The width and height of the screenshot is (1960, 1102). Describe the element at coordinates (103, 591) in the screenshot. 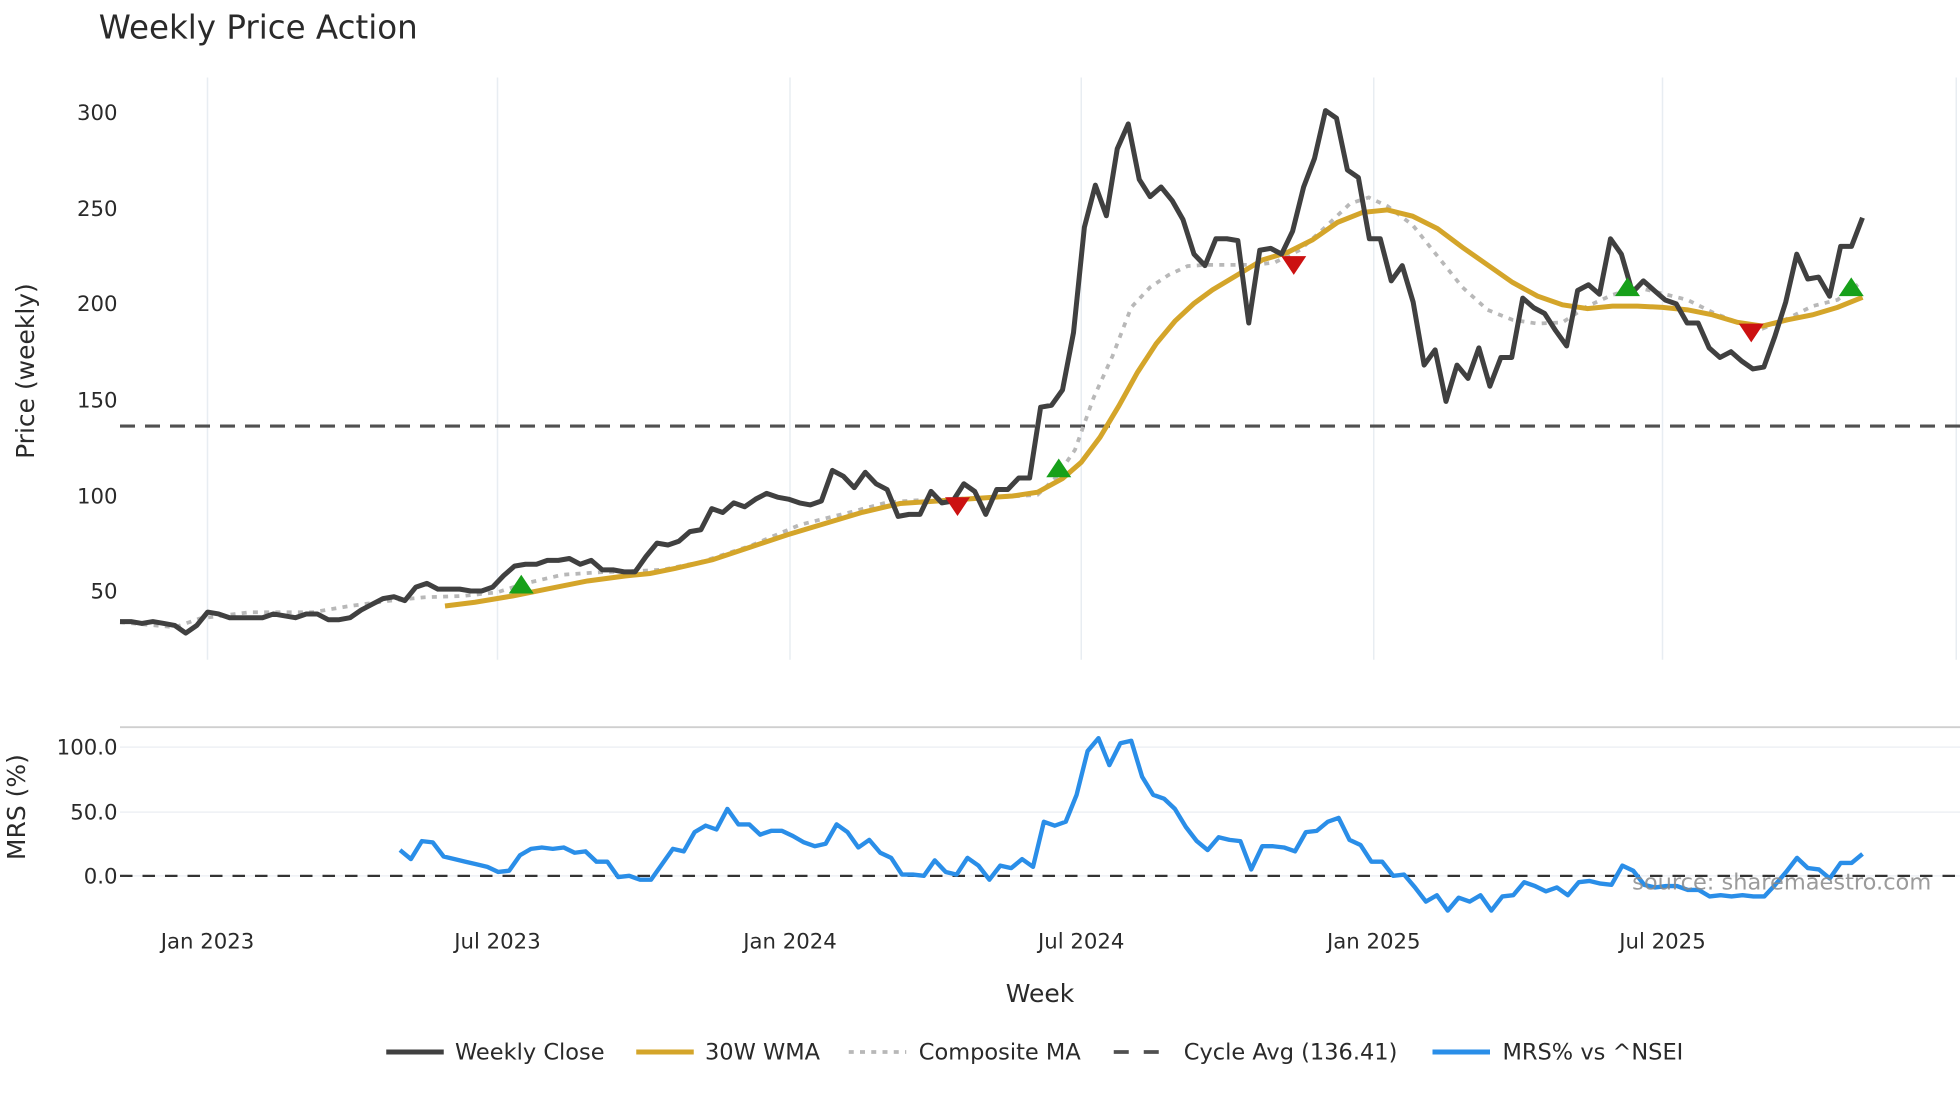

I see `price-tick-label: 50` at that location.